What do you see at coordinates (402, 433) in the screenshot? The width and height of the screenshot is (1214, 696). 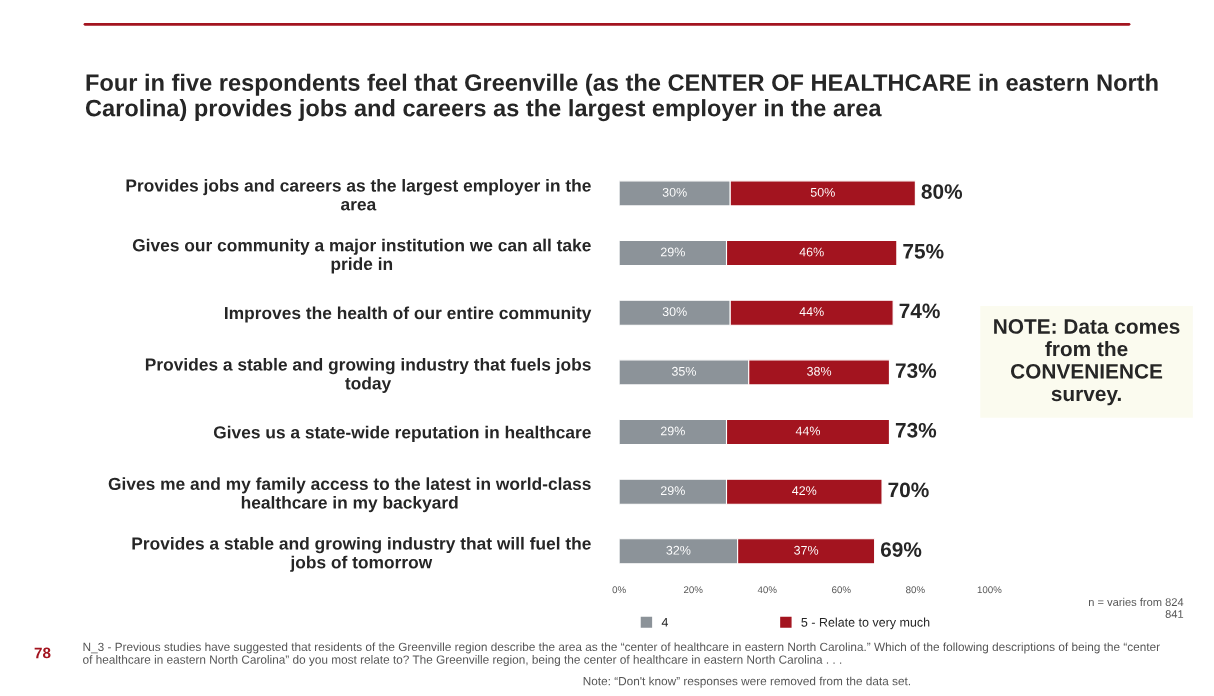 I see `y-tick-label: Gives us a state-wide reputation in healthcare` at bounding box center [402, 433].